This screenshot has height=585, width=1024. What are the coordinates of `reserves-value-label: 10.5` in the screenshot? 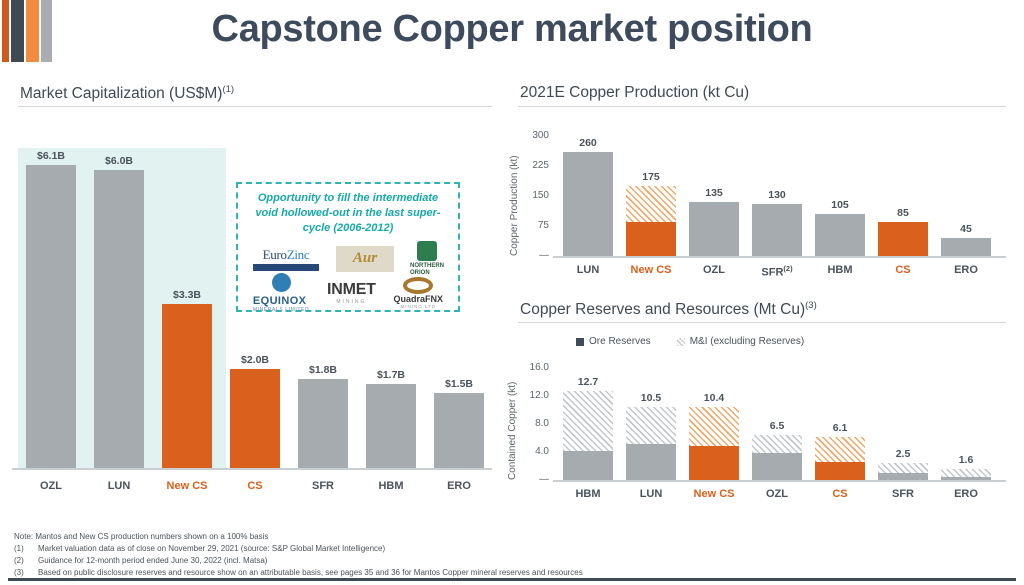 It's located at (651, 397).